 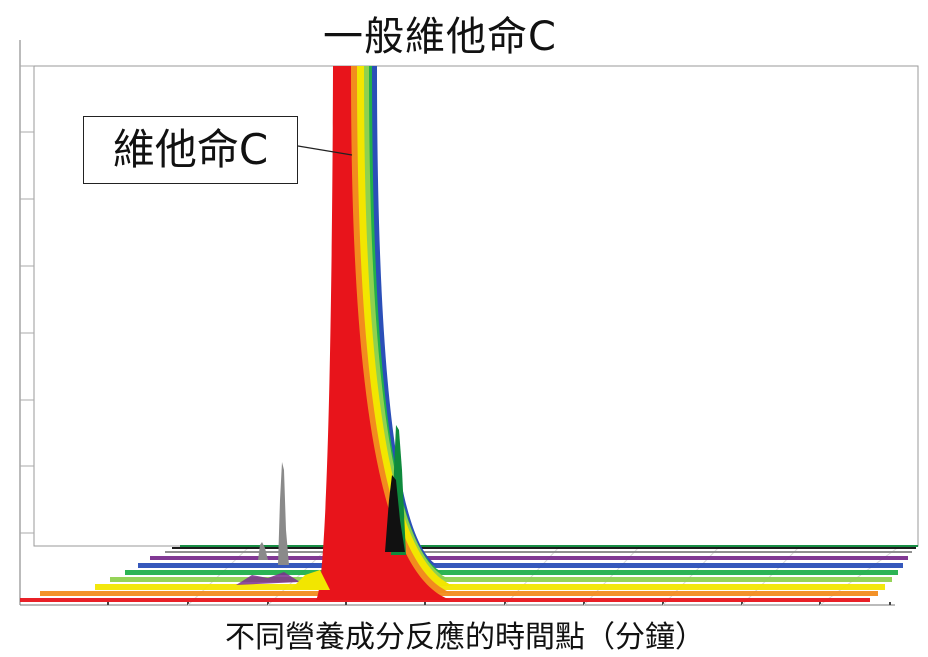 What do you see at coordinates (283, 513) in the screenshot?
I see `secondary-peak-gray` at bounding box center [283, 513].